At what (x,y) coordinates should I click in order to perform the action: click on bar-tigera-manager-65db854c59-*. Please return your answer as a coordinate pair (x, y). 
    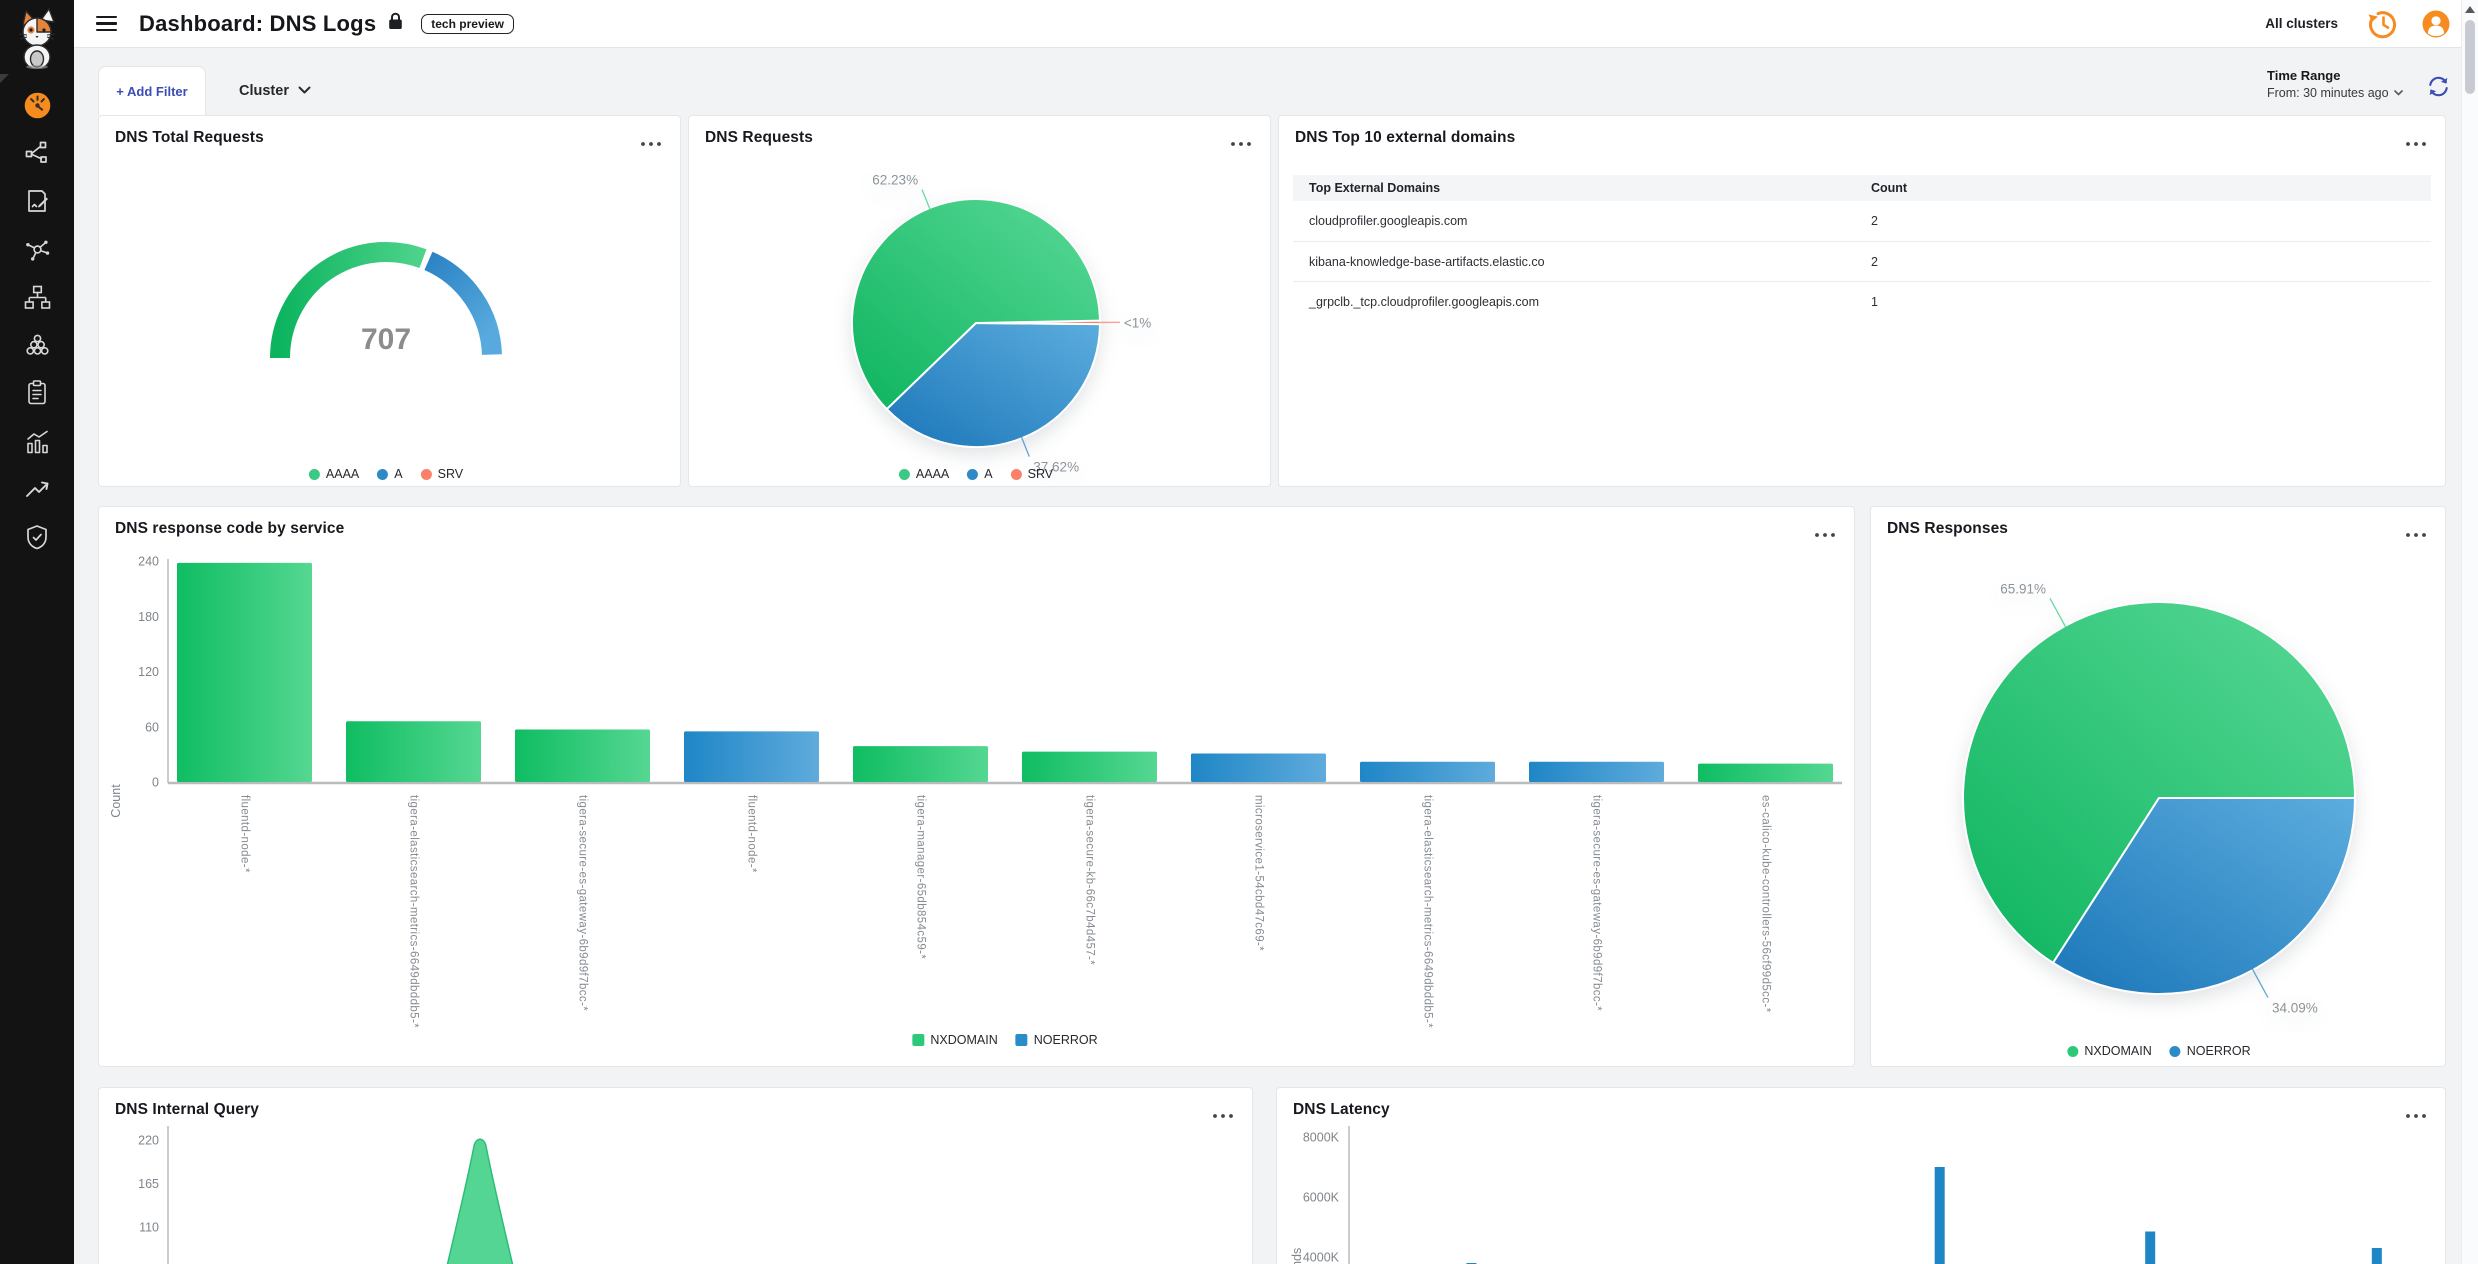
    Looking at the image, I should click on (920, 764).